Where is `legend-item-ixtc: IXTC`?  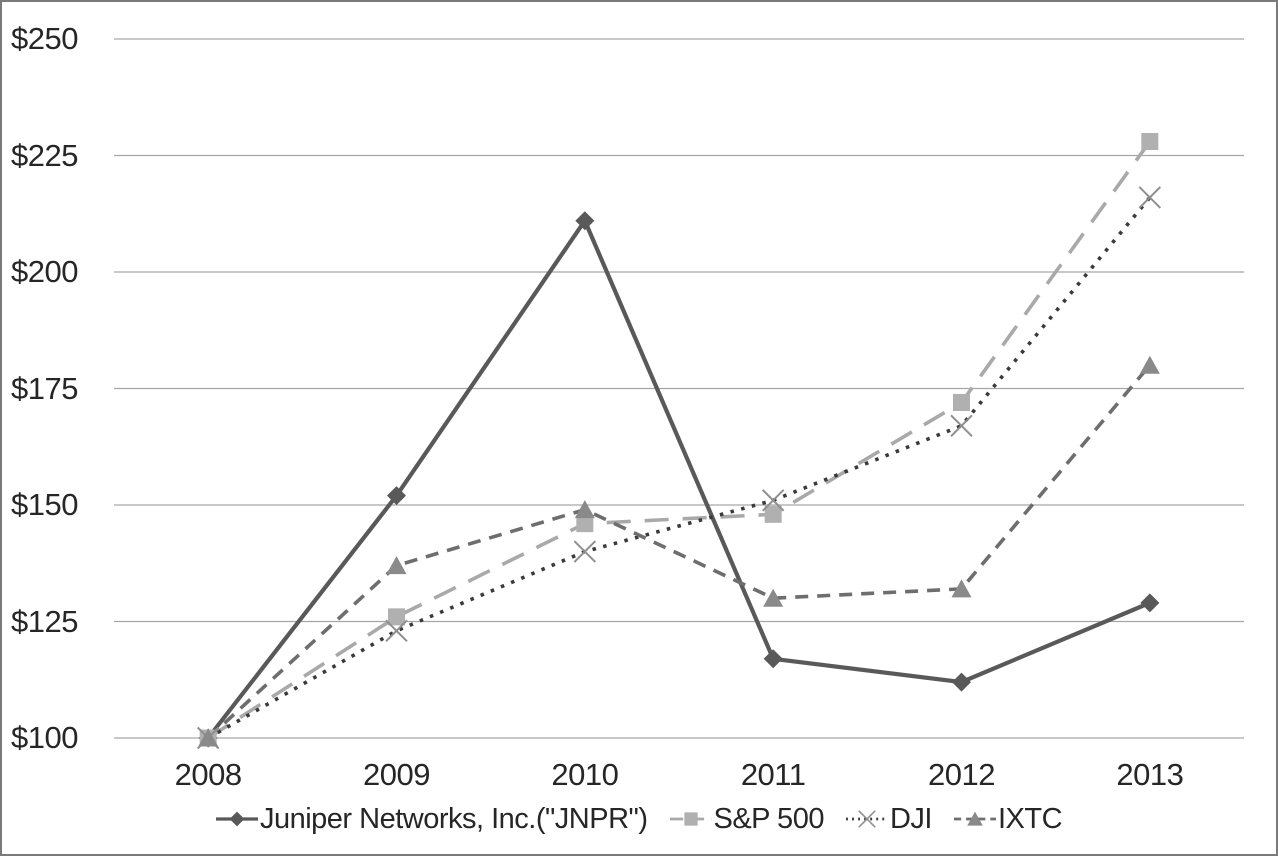
legend-item-ixtc: IXTC is located at coordinates (1008, 819).